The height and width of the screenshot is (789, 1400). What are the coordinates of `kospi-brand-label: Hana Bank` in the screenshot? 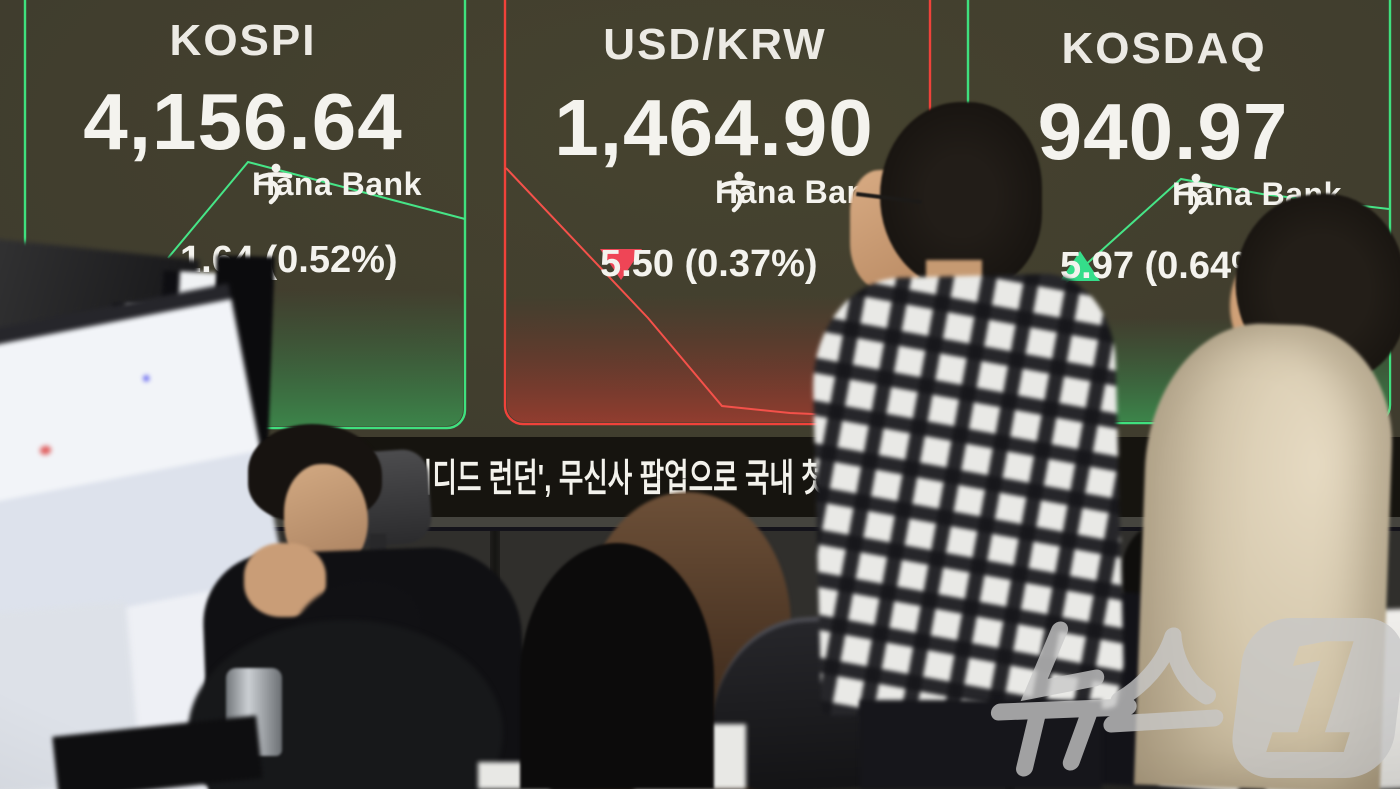 It's located at (337, 183).